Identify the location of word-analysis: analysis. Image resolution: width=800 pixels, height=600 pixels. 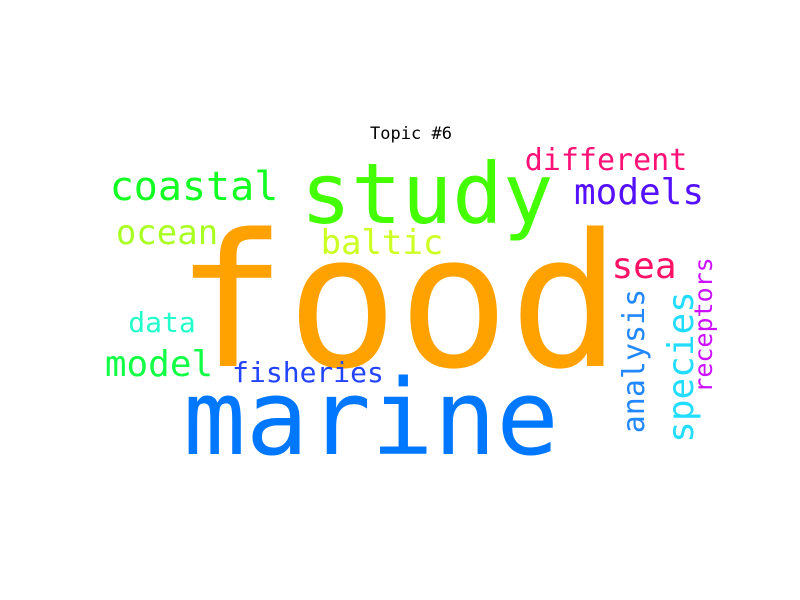
(634, 361).